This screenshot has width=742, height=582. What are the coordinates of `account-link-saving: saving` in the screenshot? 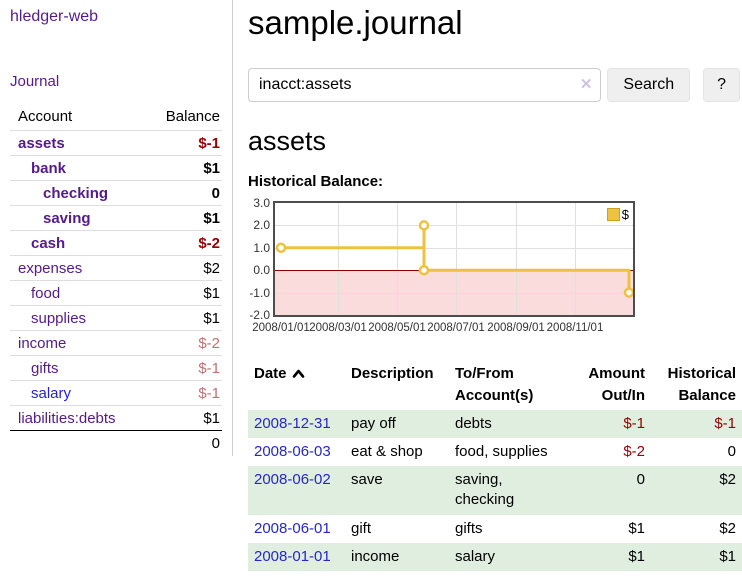 It's located at (67, 218).